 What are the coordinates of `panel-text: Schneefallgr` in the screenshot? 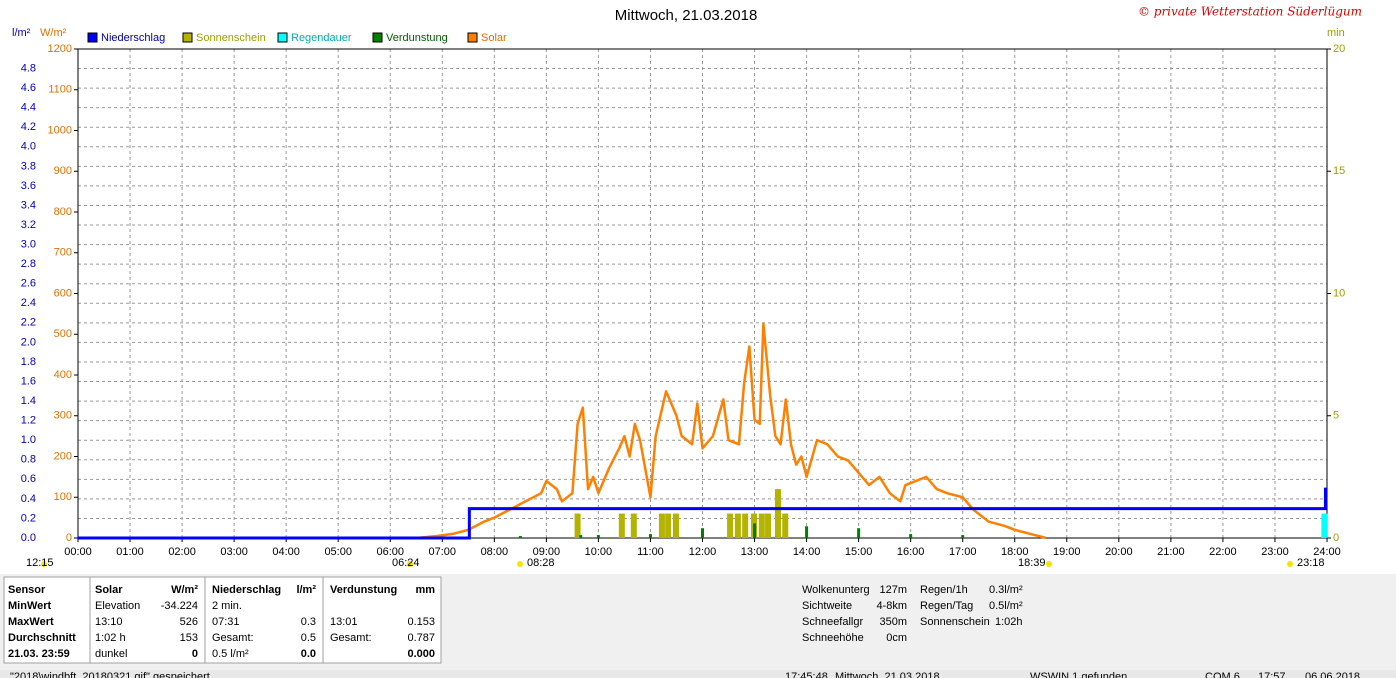 It's located at (832, 622).